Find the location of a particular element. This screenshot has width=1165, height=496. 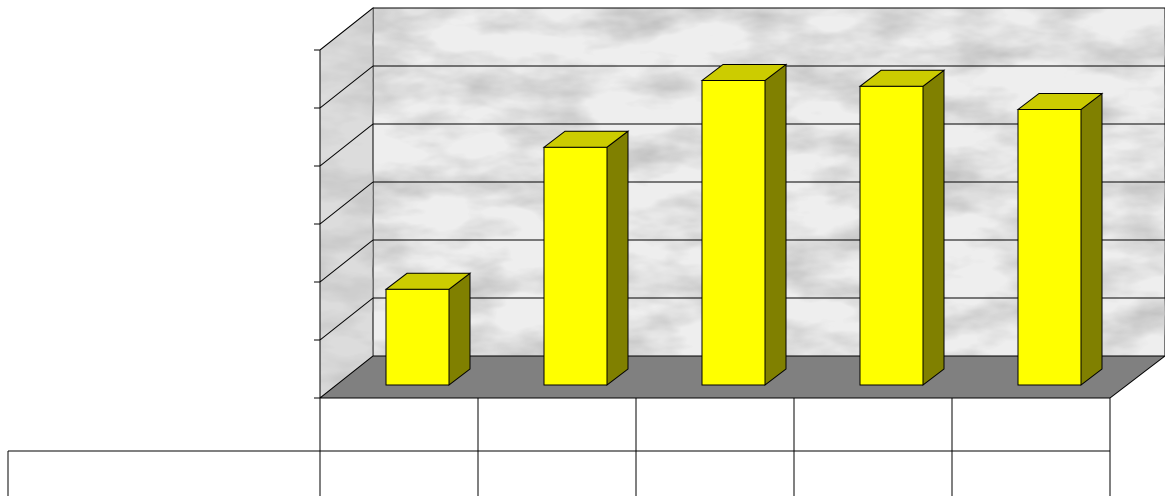

table-column-lines is located at coordinates (715, 447).